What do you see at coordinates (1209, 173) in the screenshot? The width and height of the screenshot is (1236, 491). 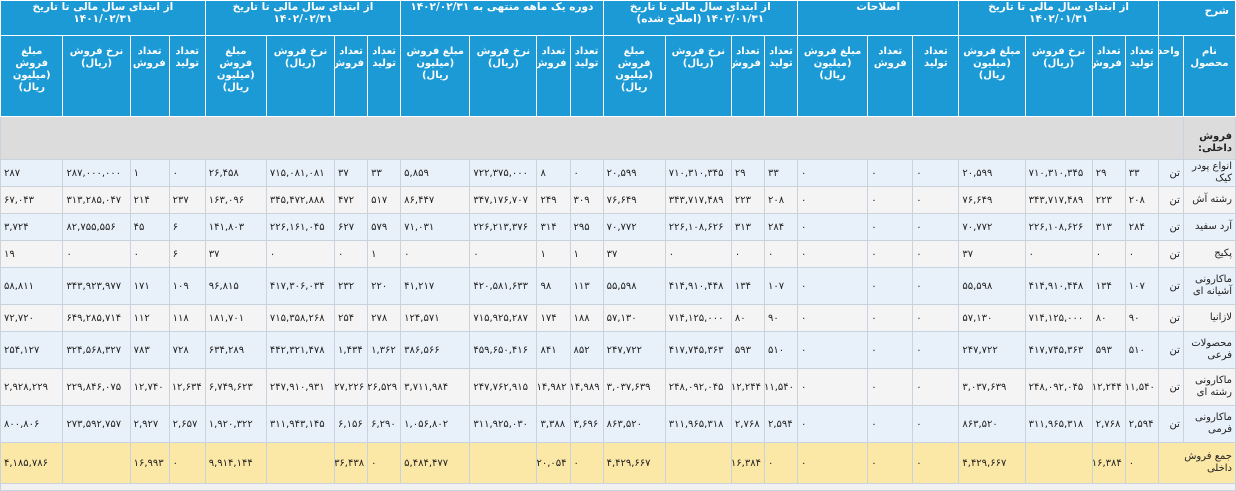 I see `product-name: انواع پودر کیک` at bounding box center [1209, 173].